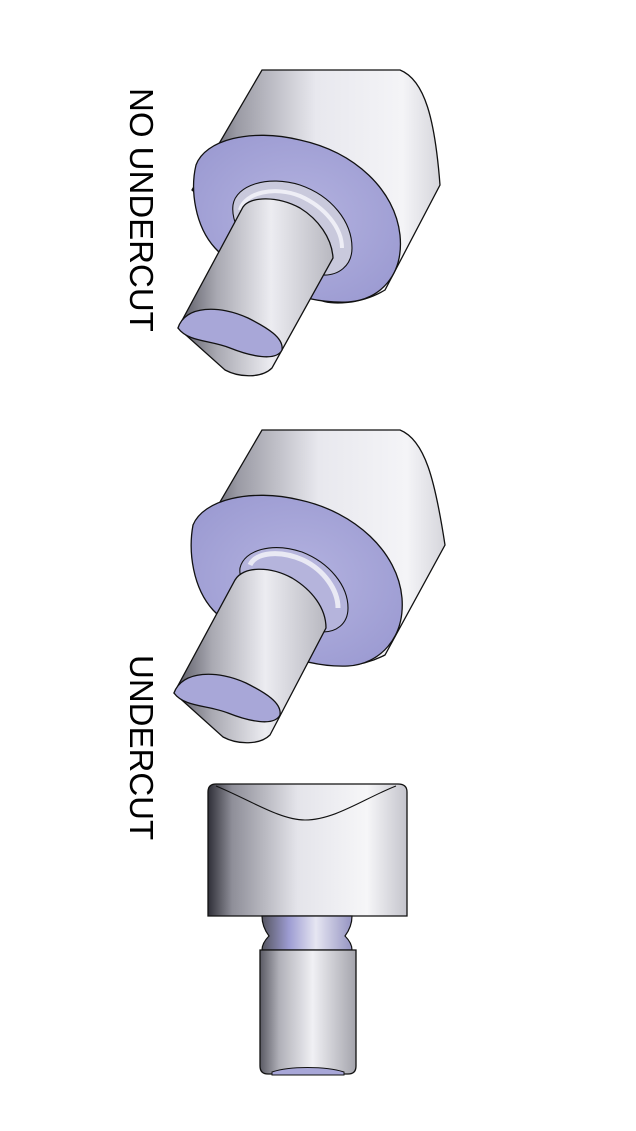 The height and width of the screenshot is (1131, 636). Describe the element at coordinates (309, 223) in the screenshot. I see `part-no-undercut` at that location.